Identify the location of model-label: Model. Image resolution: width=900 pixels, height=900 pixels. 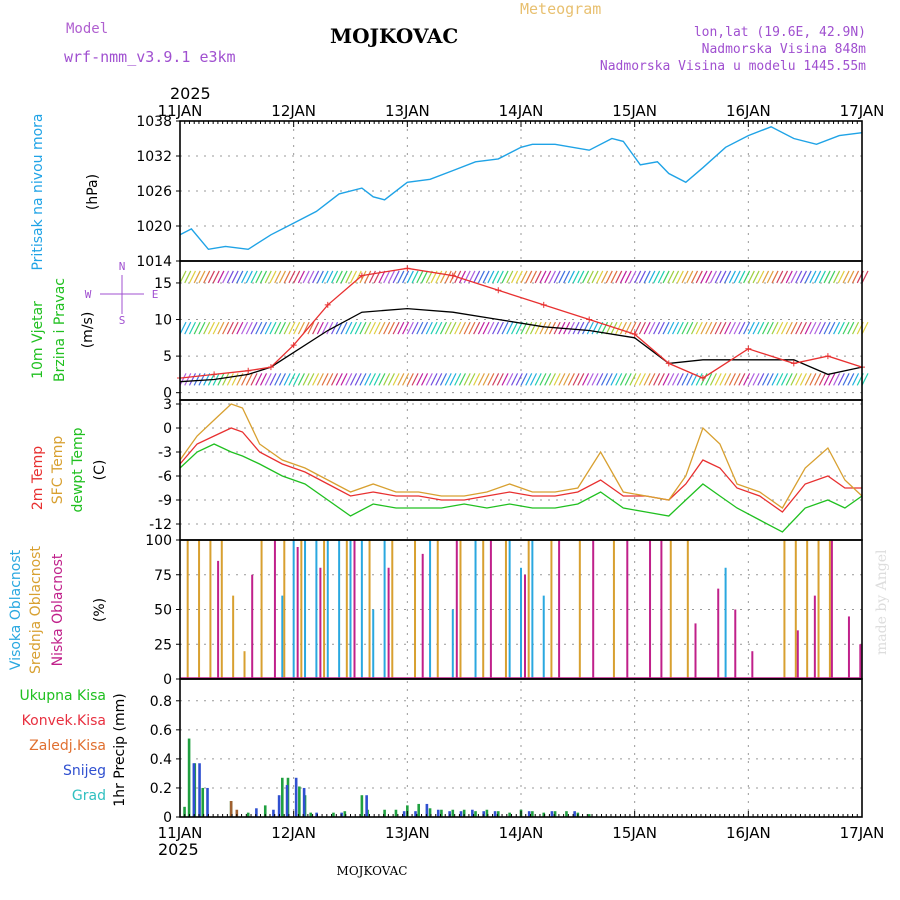
(87, 29).